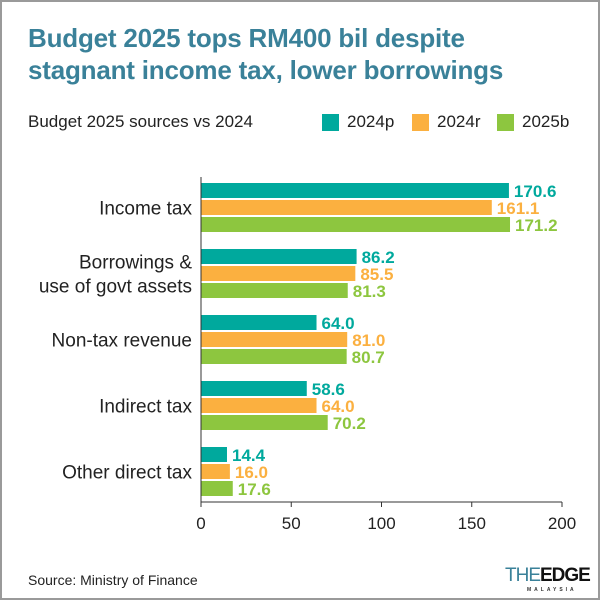 This screenshot has height=600, width=600. I want to click on x-tick-label: 100, so click(381, 523).